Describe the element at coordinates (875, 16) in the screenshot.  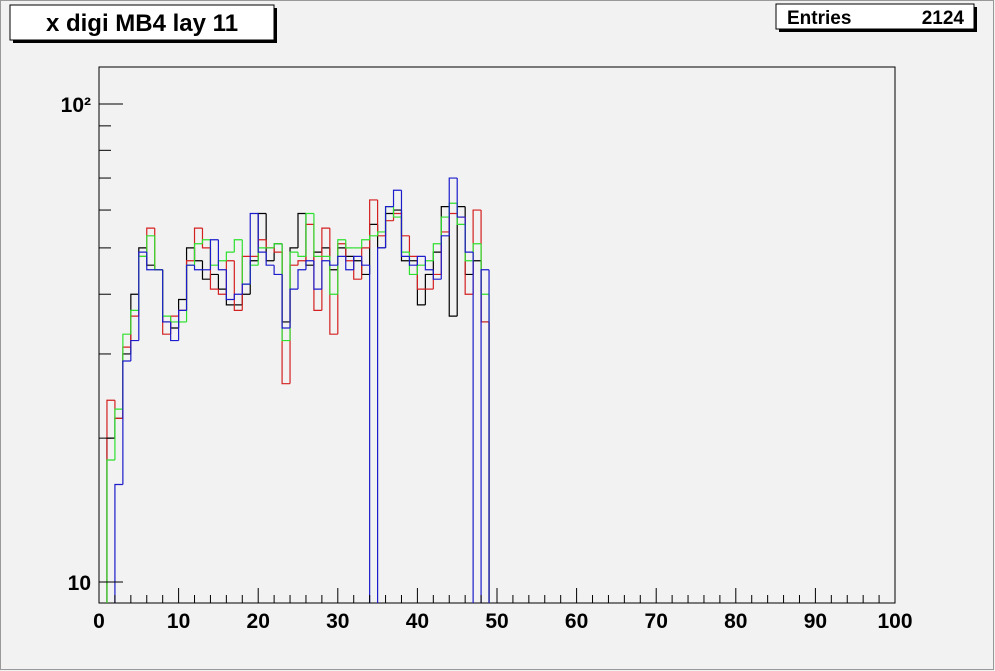
I see `stats-box` at that location.